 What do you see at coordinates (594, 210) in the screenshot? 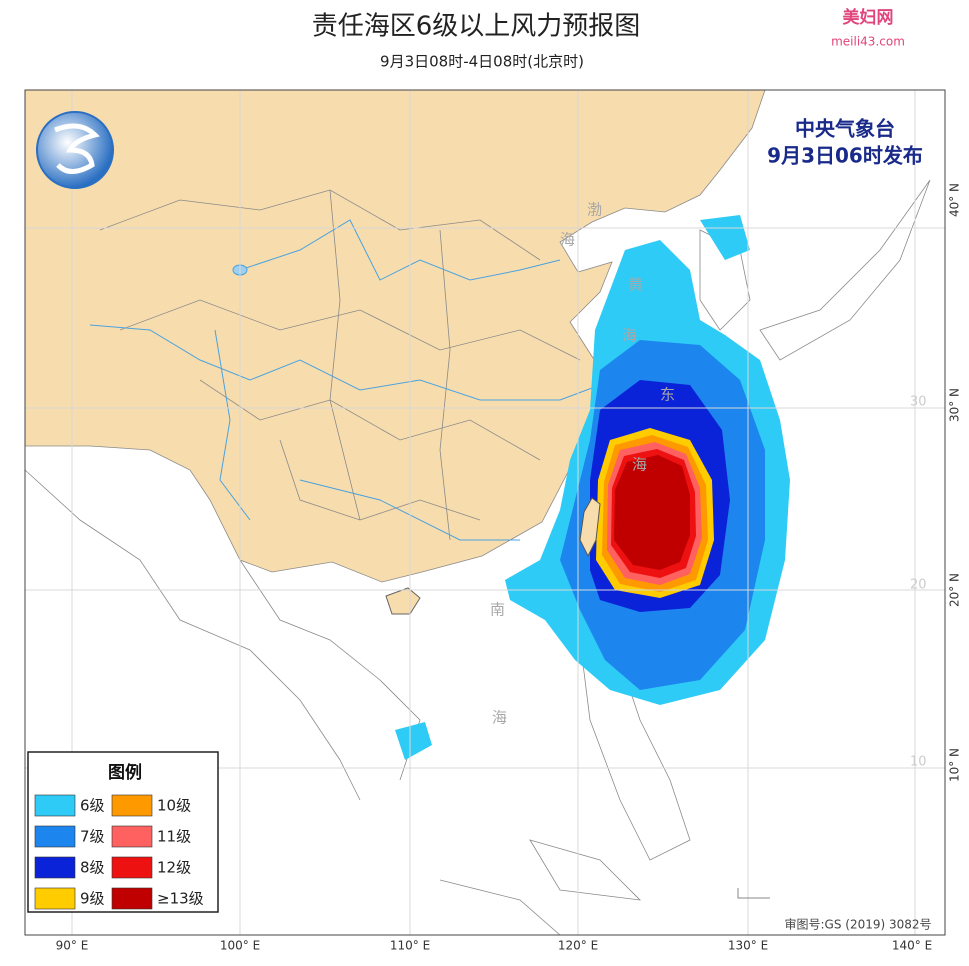
I see `sea-label: 渤` at bounding box center [594, 210].